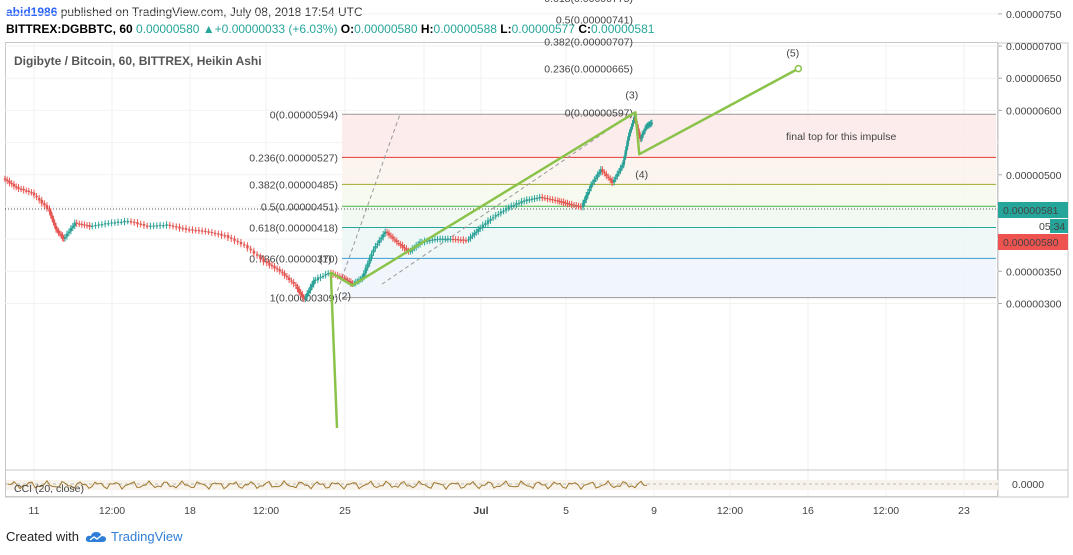 The image size is (1073, 555). What do you see at coordinates (964, 511) in the screenshot?
I see `time-tick-label: 23` at bounding box center [964, 511].